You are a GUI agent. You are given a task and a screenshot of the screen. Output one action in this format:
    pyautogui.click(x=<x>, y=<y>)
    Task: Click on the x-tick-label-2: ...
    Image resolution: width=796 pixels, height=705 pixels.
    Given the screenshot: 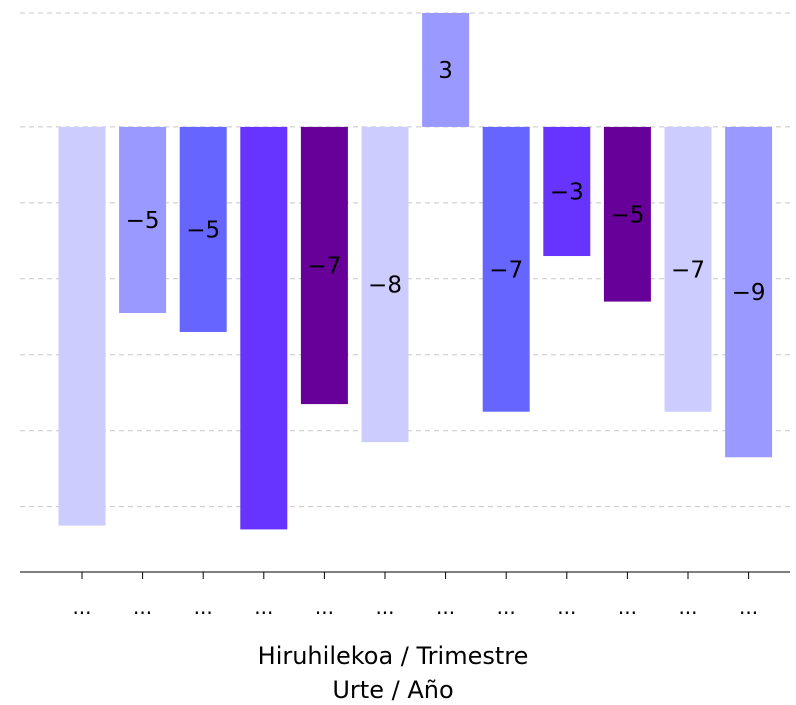 What is the action you would take?
    pyautogui.click(x=203, y=607)
    